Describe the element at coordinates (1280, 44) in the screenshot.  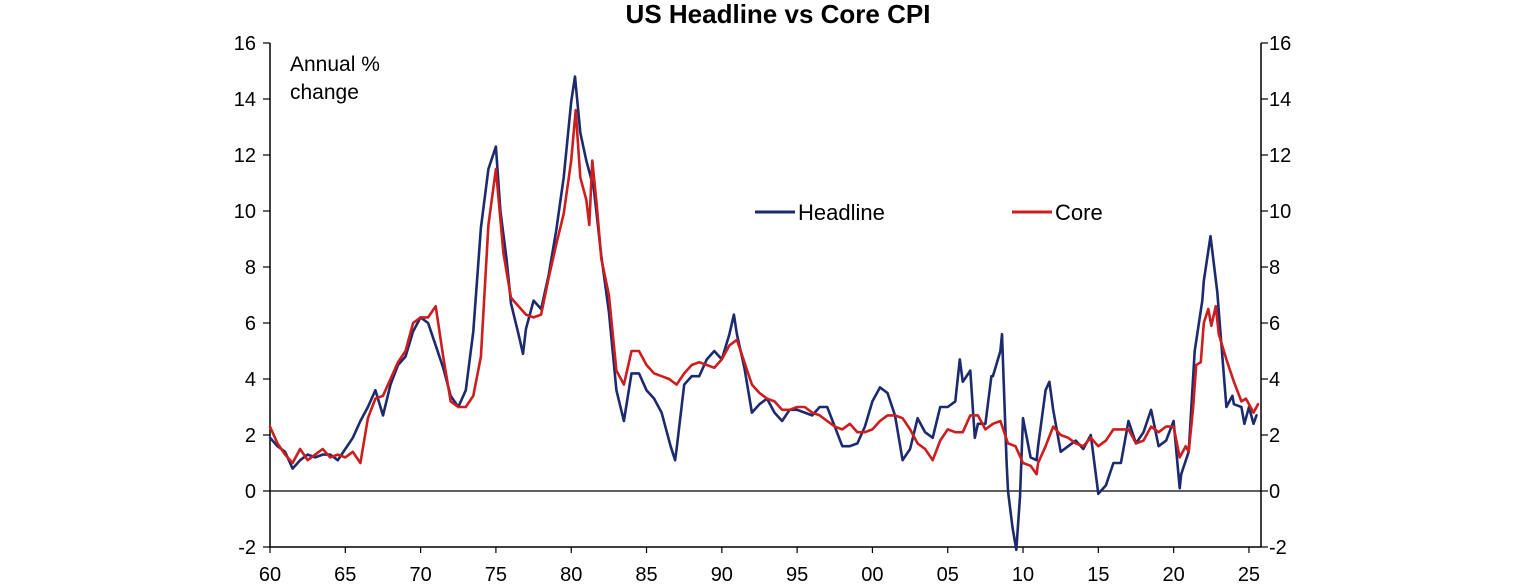
I see `y-tick-label-right: 16` at that location.